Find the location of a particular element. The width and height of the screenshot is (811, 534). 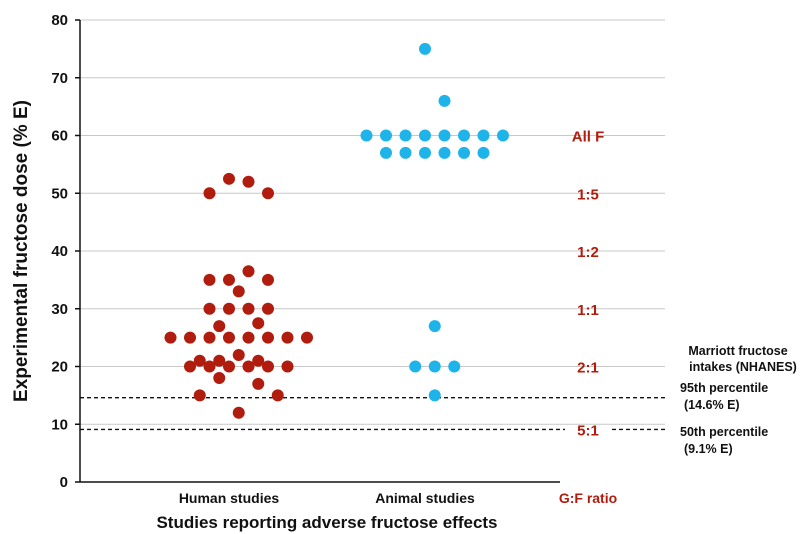

y-tick-label: 30 is located at coordinates (59, 309).